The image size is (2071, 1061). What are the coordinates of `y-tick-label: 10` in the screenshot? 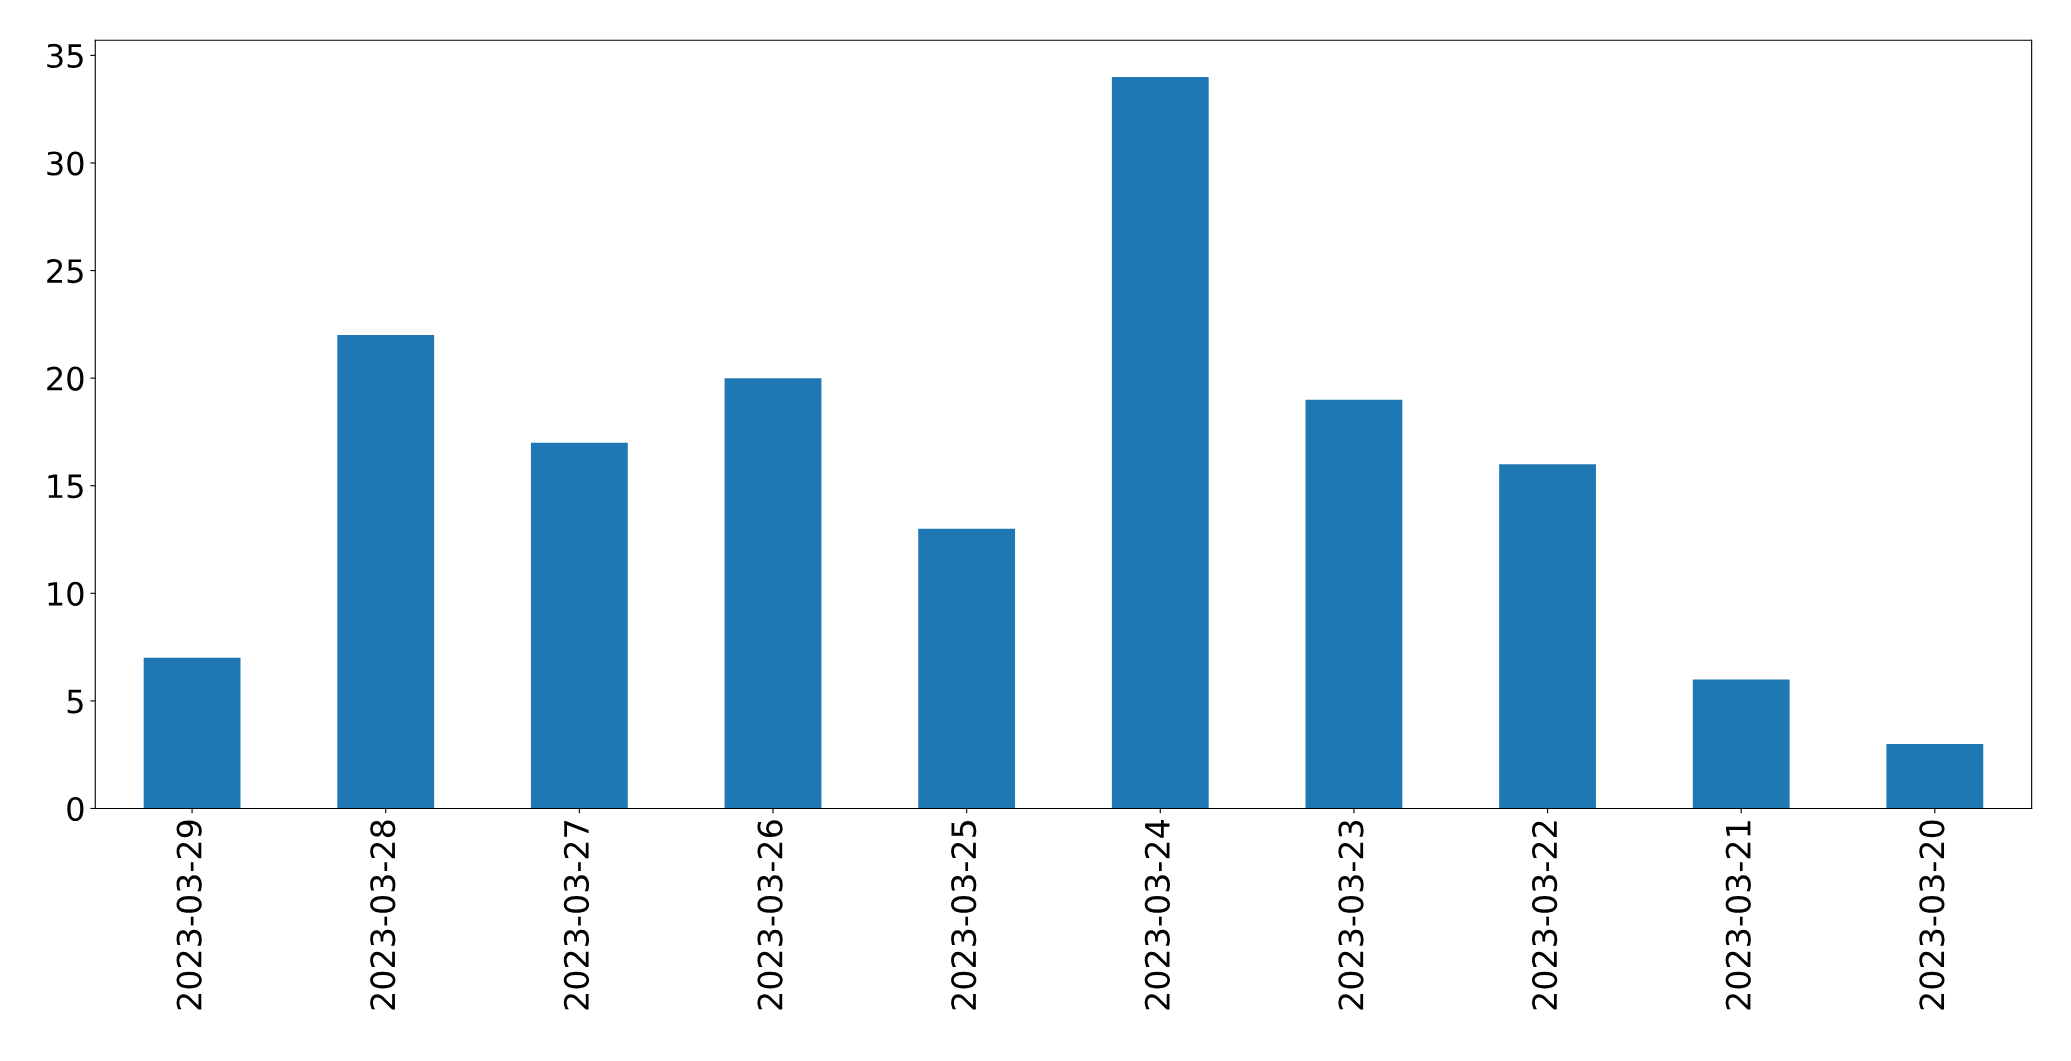 It's located at (66, 593).